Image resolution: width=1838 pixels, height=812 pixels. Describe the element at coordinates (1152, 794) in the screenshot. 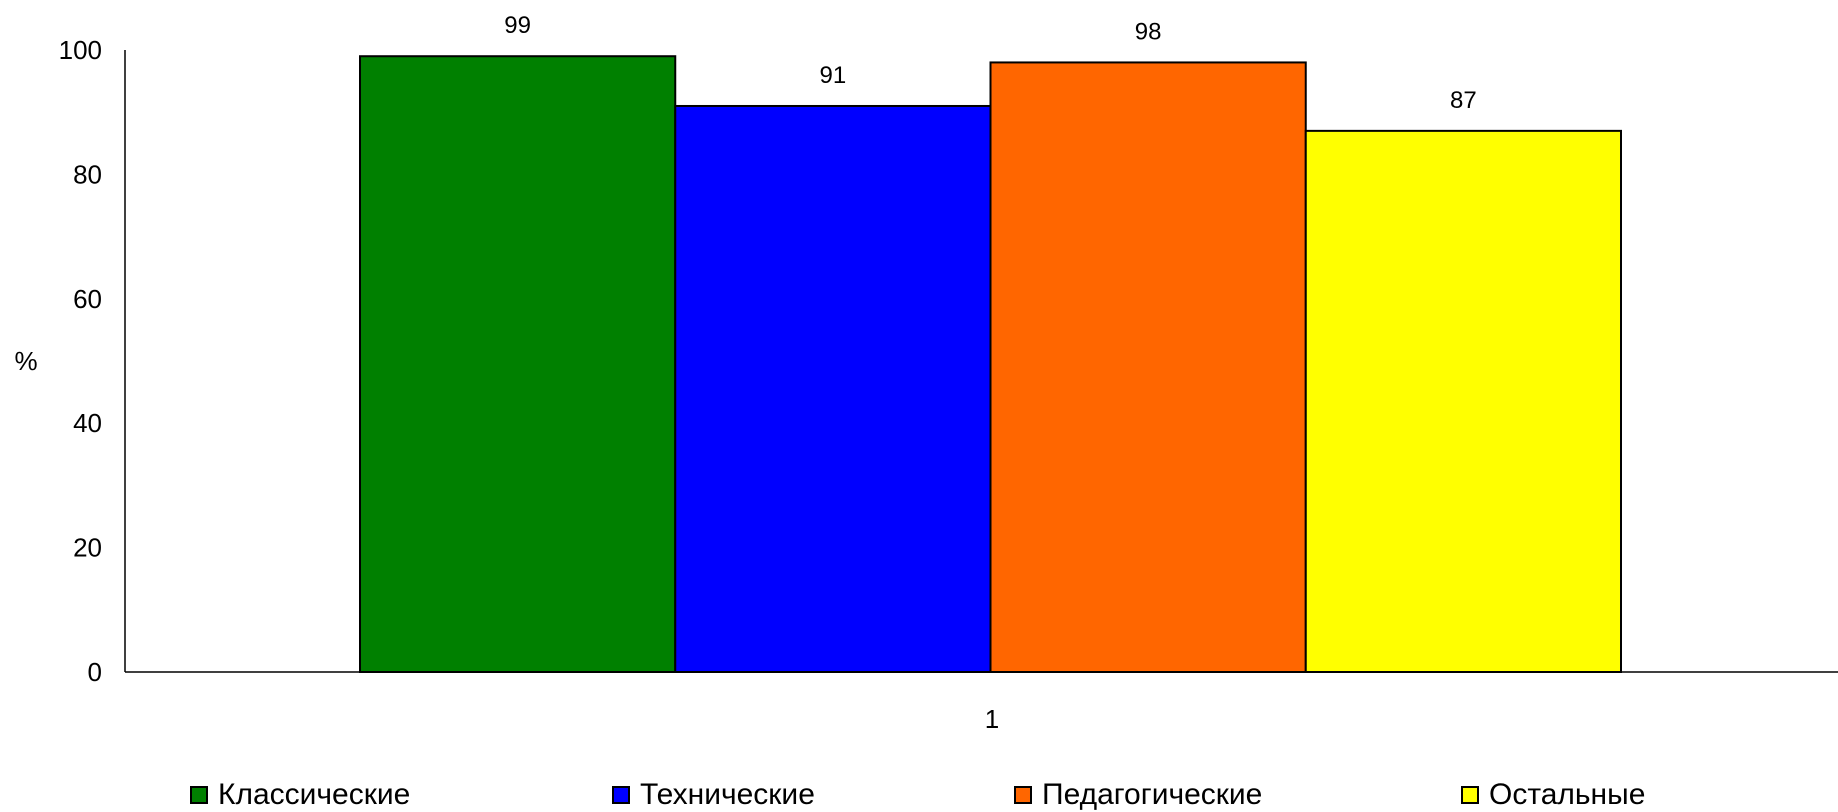

I see `legend-label: Педагогические` at that location.